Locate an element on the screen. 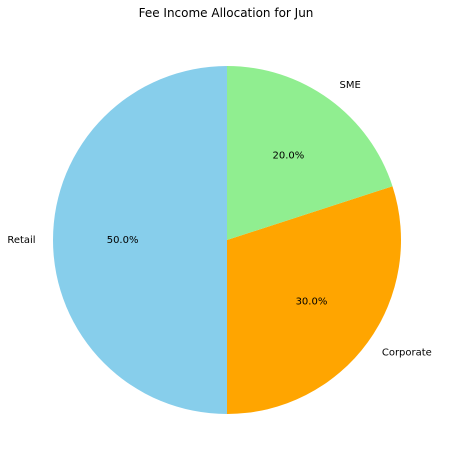  category-label-retail: Retail is located at coordinates (21, 240).